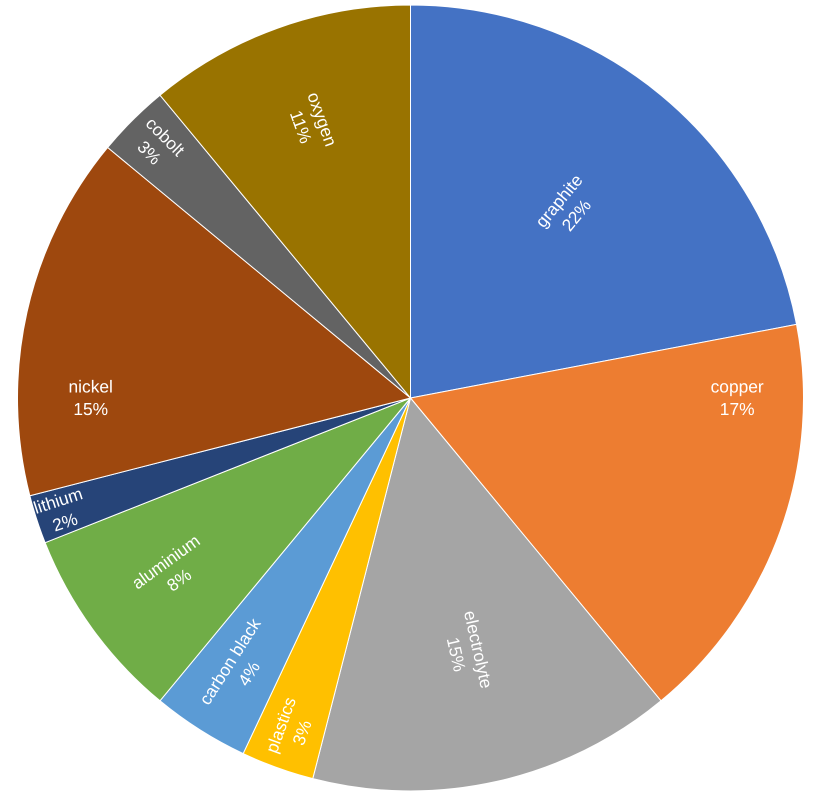  What do you see at coordinates (737, 409) in the screenshot?
I see `data-label: 17%` at bounding box center [737, 409].